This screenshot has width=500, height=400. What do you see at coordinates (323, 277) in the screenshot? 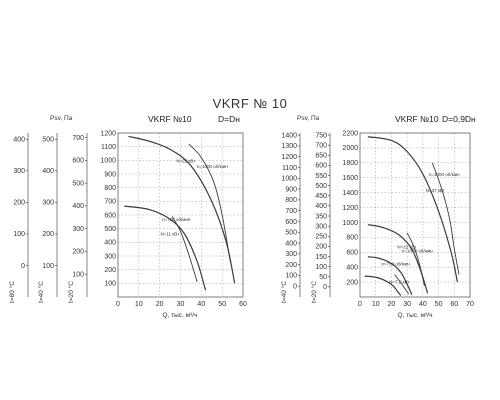
I see `temperature-axis-tick-label: 50` at bounding box center [323, 277].